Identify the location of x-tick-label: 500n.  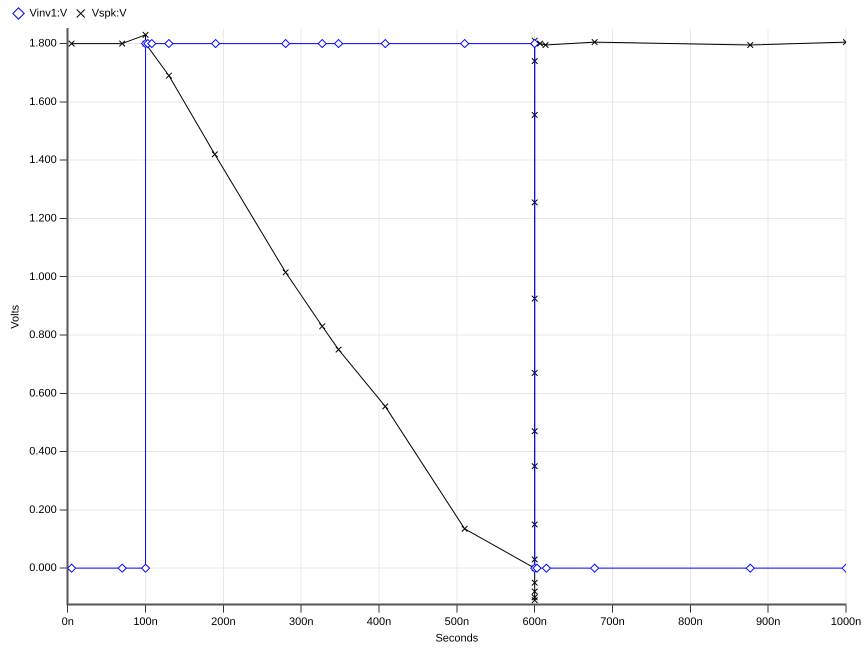
(457, 622).